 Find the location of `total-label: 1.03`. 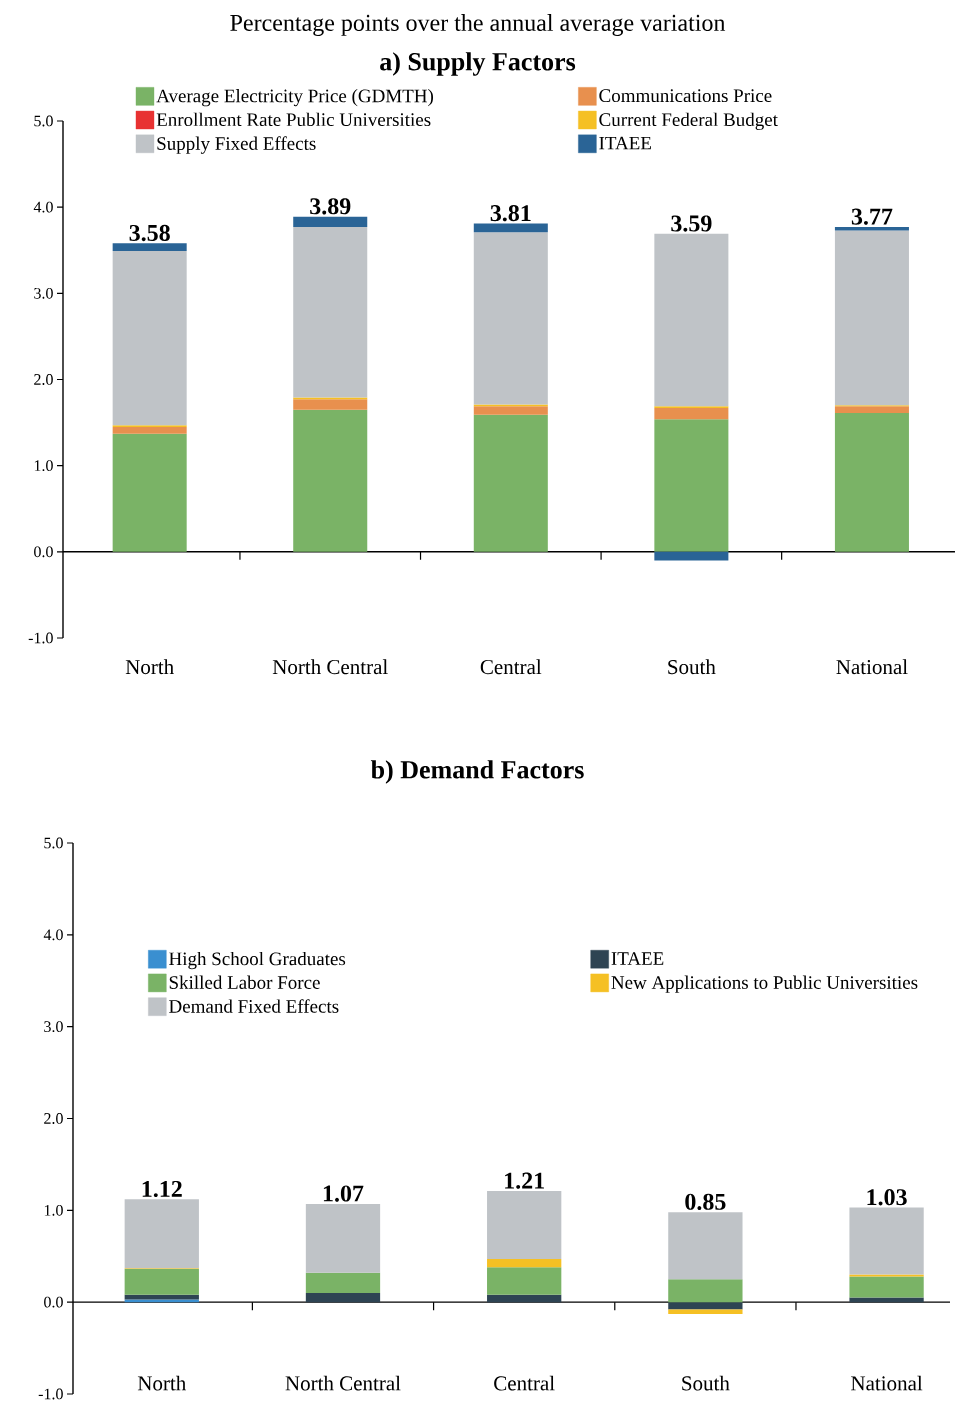

total-label: 1.03 is located at coordinates (887, 1197).